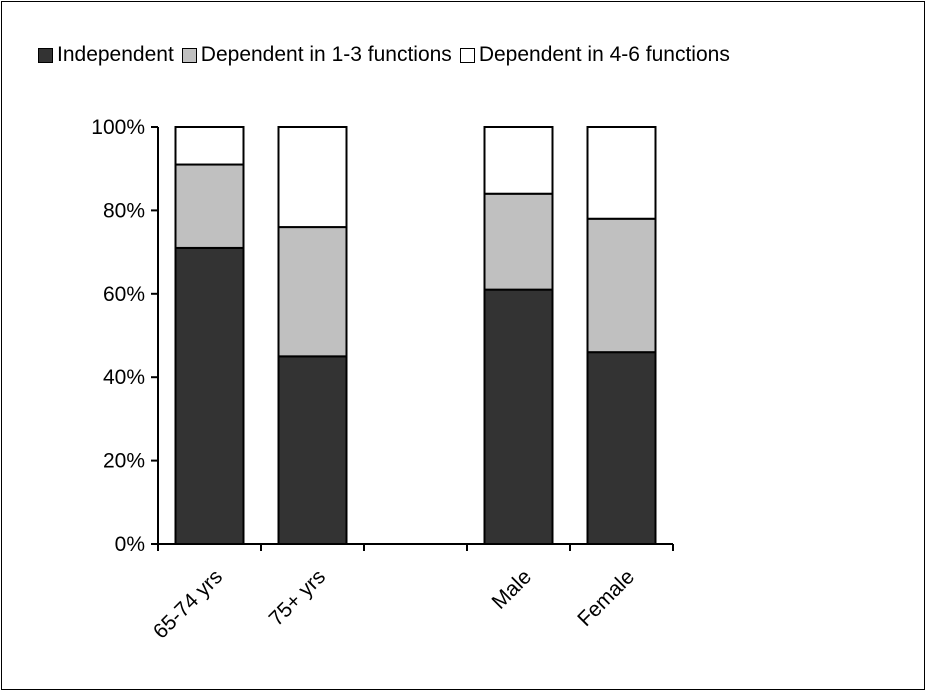 Image resolution: width=926 pixels, height=691 pixels. I want to click on x-tick-label-65-74-yrs: 65-74 yrs, so click(188, 604).